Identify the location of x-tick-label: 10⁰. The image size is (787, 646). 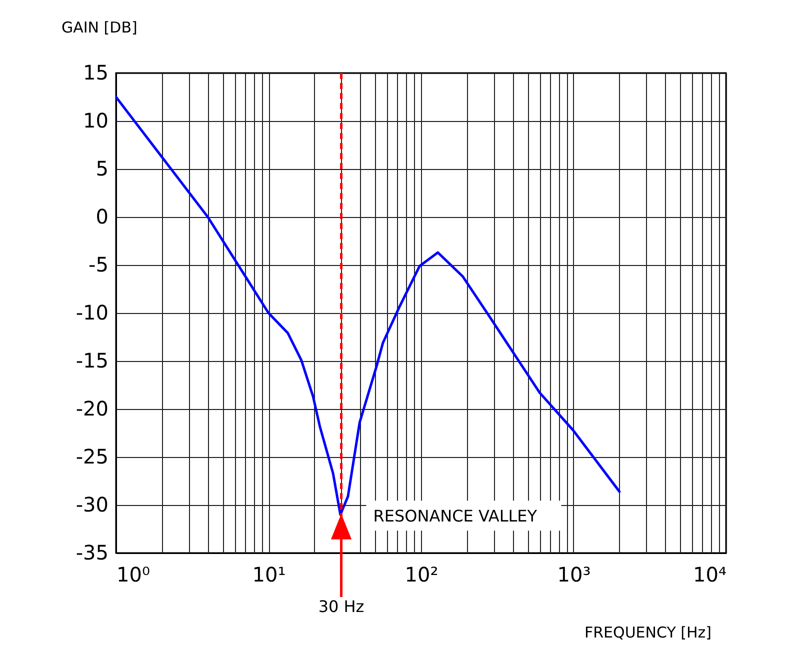
(133, 574).